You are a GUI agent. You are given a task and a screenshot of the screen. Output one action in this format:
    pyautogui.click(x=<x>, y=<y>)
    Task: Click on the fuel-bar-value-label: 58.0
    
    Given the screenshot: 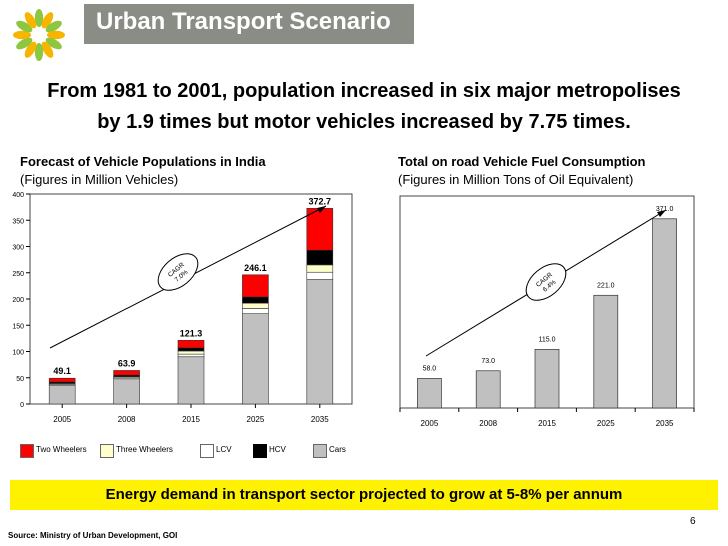 What is the action you would take?
    pyautogui.click(x=430, y=368)
    